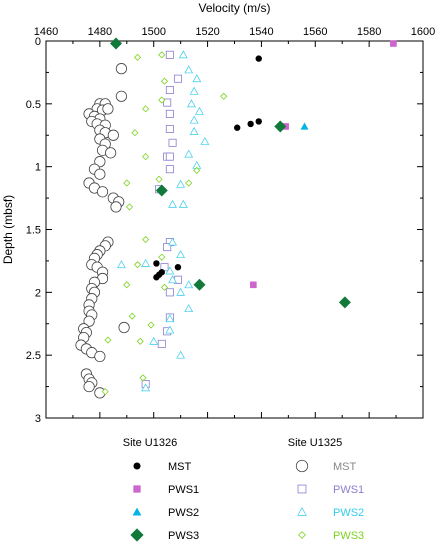 Image resolution: width=441 pixels, height=551 pixels. What do you see at coordinates (423, 32) in the screenshot?
I see `x-tick-label: 1600` at bounding box center [423, 32].